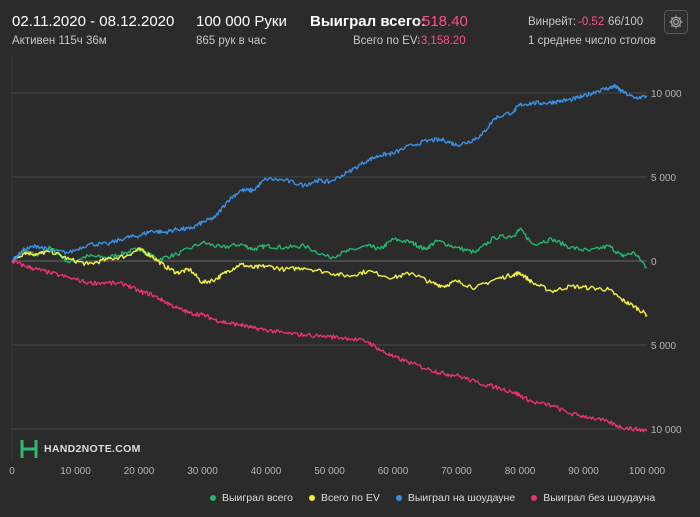 This screenshot has height=517, width=700. I want to click on legend-dot-showdown, so click(398, 498).